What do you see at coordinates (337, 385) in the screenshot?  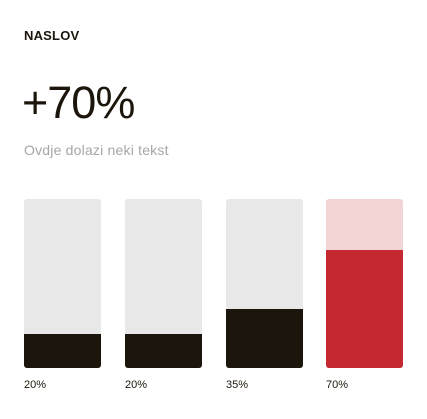 I see `bar-value-label-4: 70%` at bounding box center [337, 385].